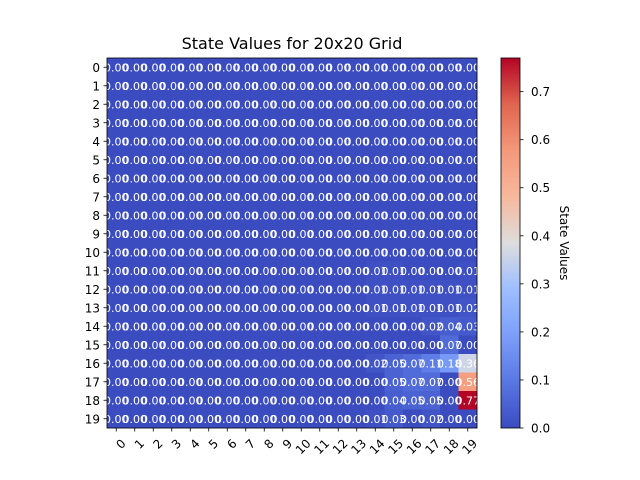  Describe the element at coordinates (96, 216) in the screenshot. I see `y-tick-label: 8` at that location.